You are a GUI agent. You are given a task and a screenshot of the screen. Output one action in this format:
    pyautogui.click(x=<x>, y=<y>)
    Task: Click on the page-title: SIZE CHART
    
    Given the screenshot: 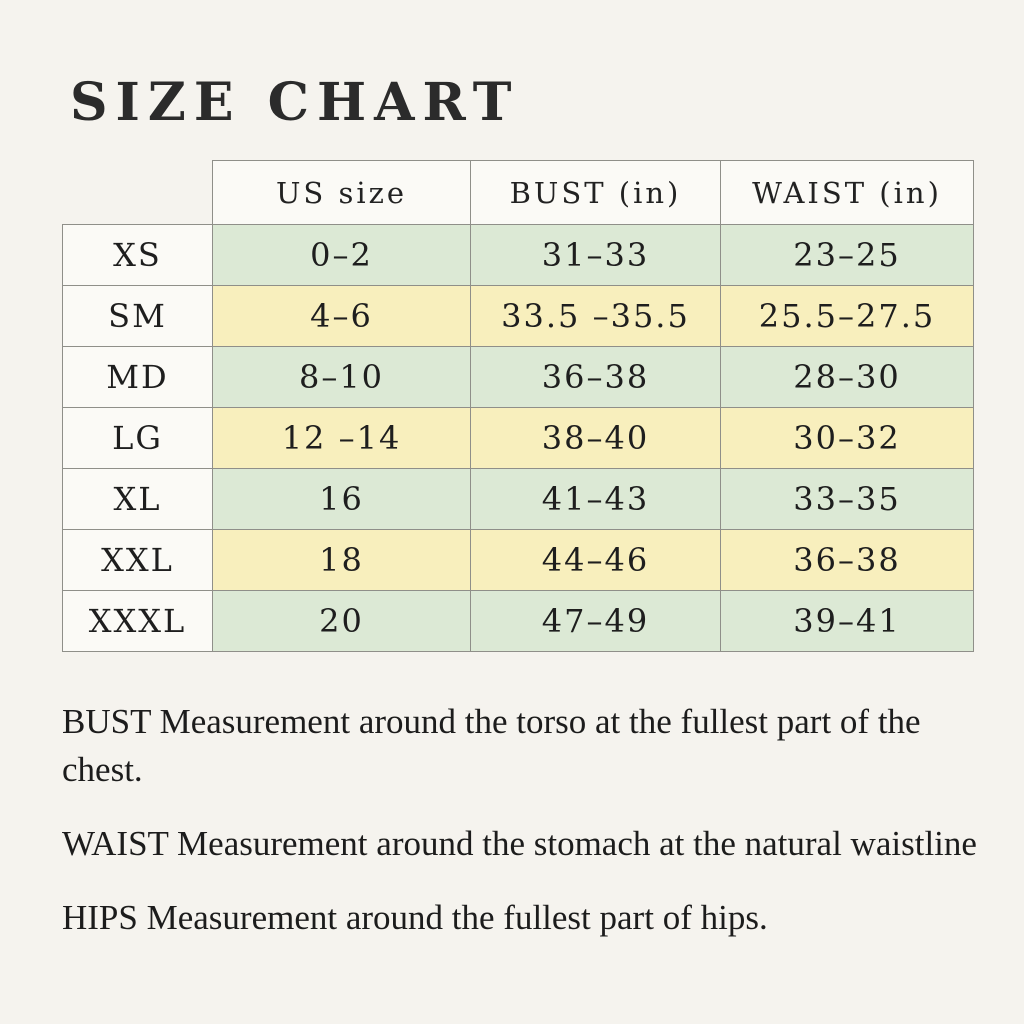 What is the action you would take?
    pyautogui.click(x=295, y=102)
    